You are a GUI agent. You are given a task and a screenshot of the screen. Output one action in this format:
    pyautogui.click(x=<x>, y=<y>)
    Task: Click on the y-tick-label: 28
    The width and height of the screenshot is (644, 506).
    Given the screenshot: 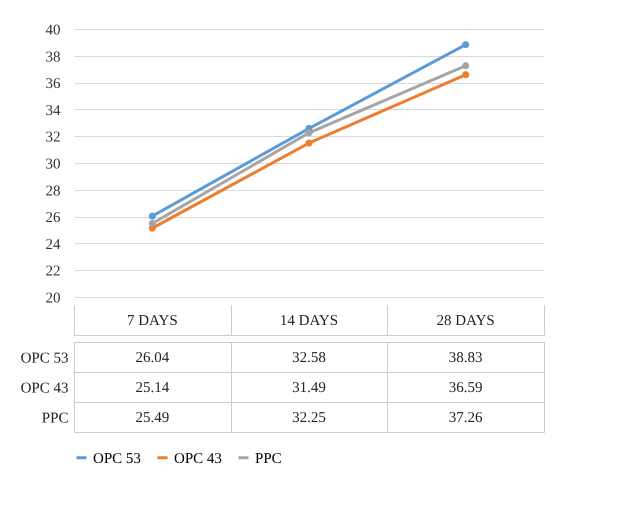 What is the action you would take?
    pyautogui.click(x=53, y=191)
    